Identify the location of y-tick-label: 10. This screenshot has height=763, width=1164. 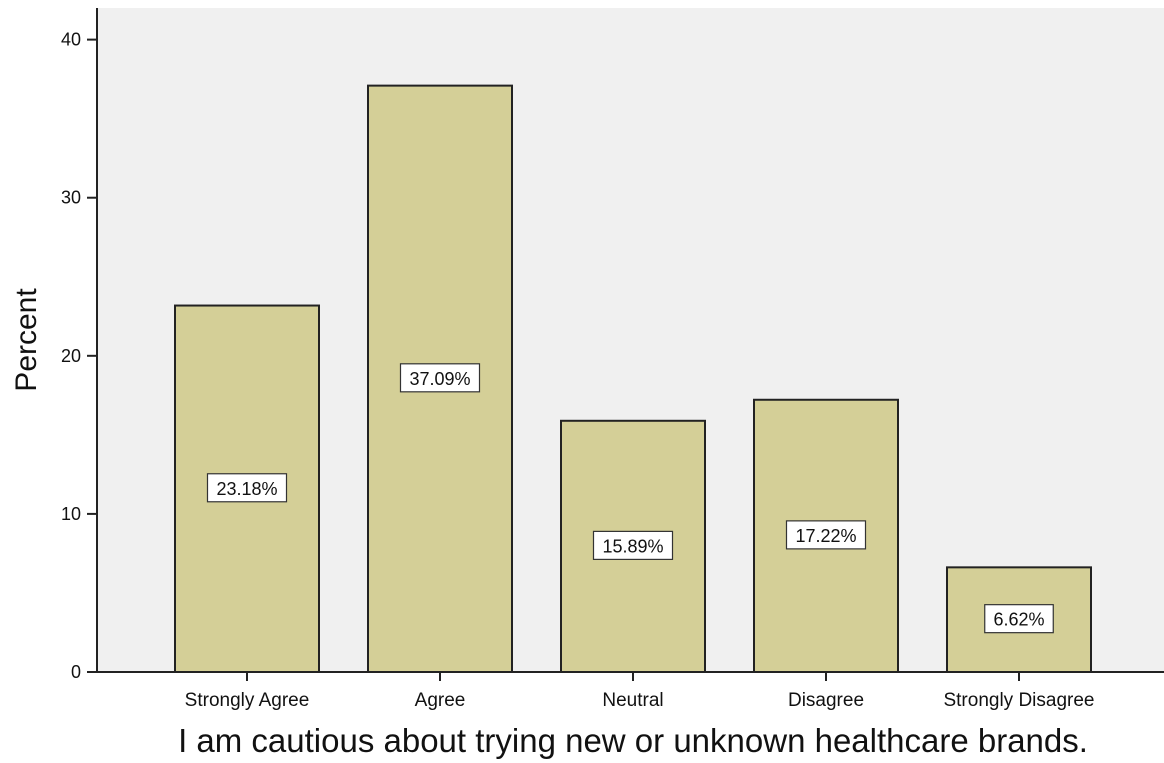
(71, 514).